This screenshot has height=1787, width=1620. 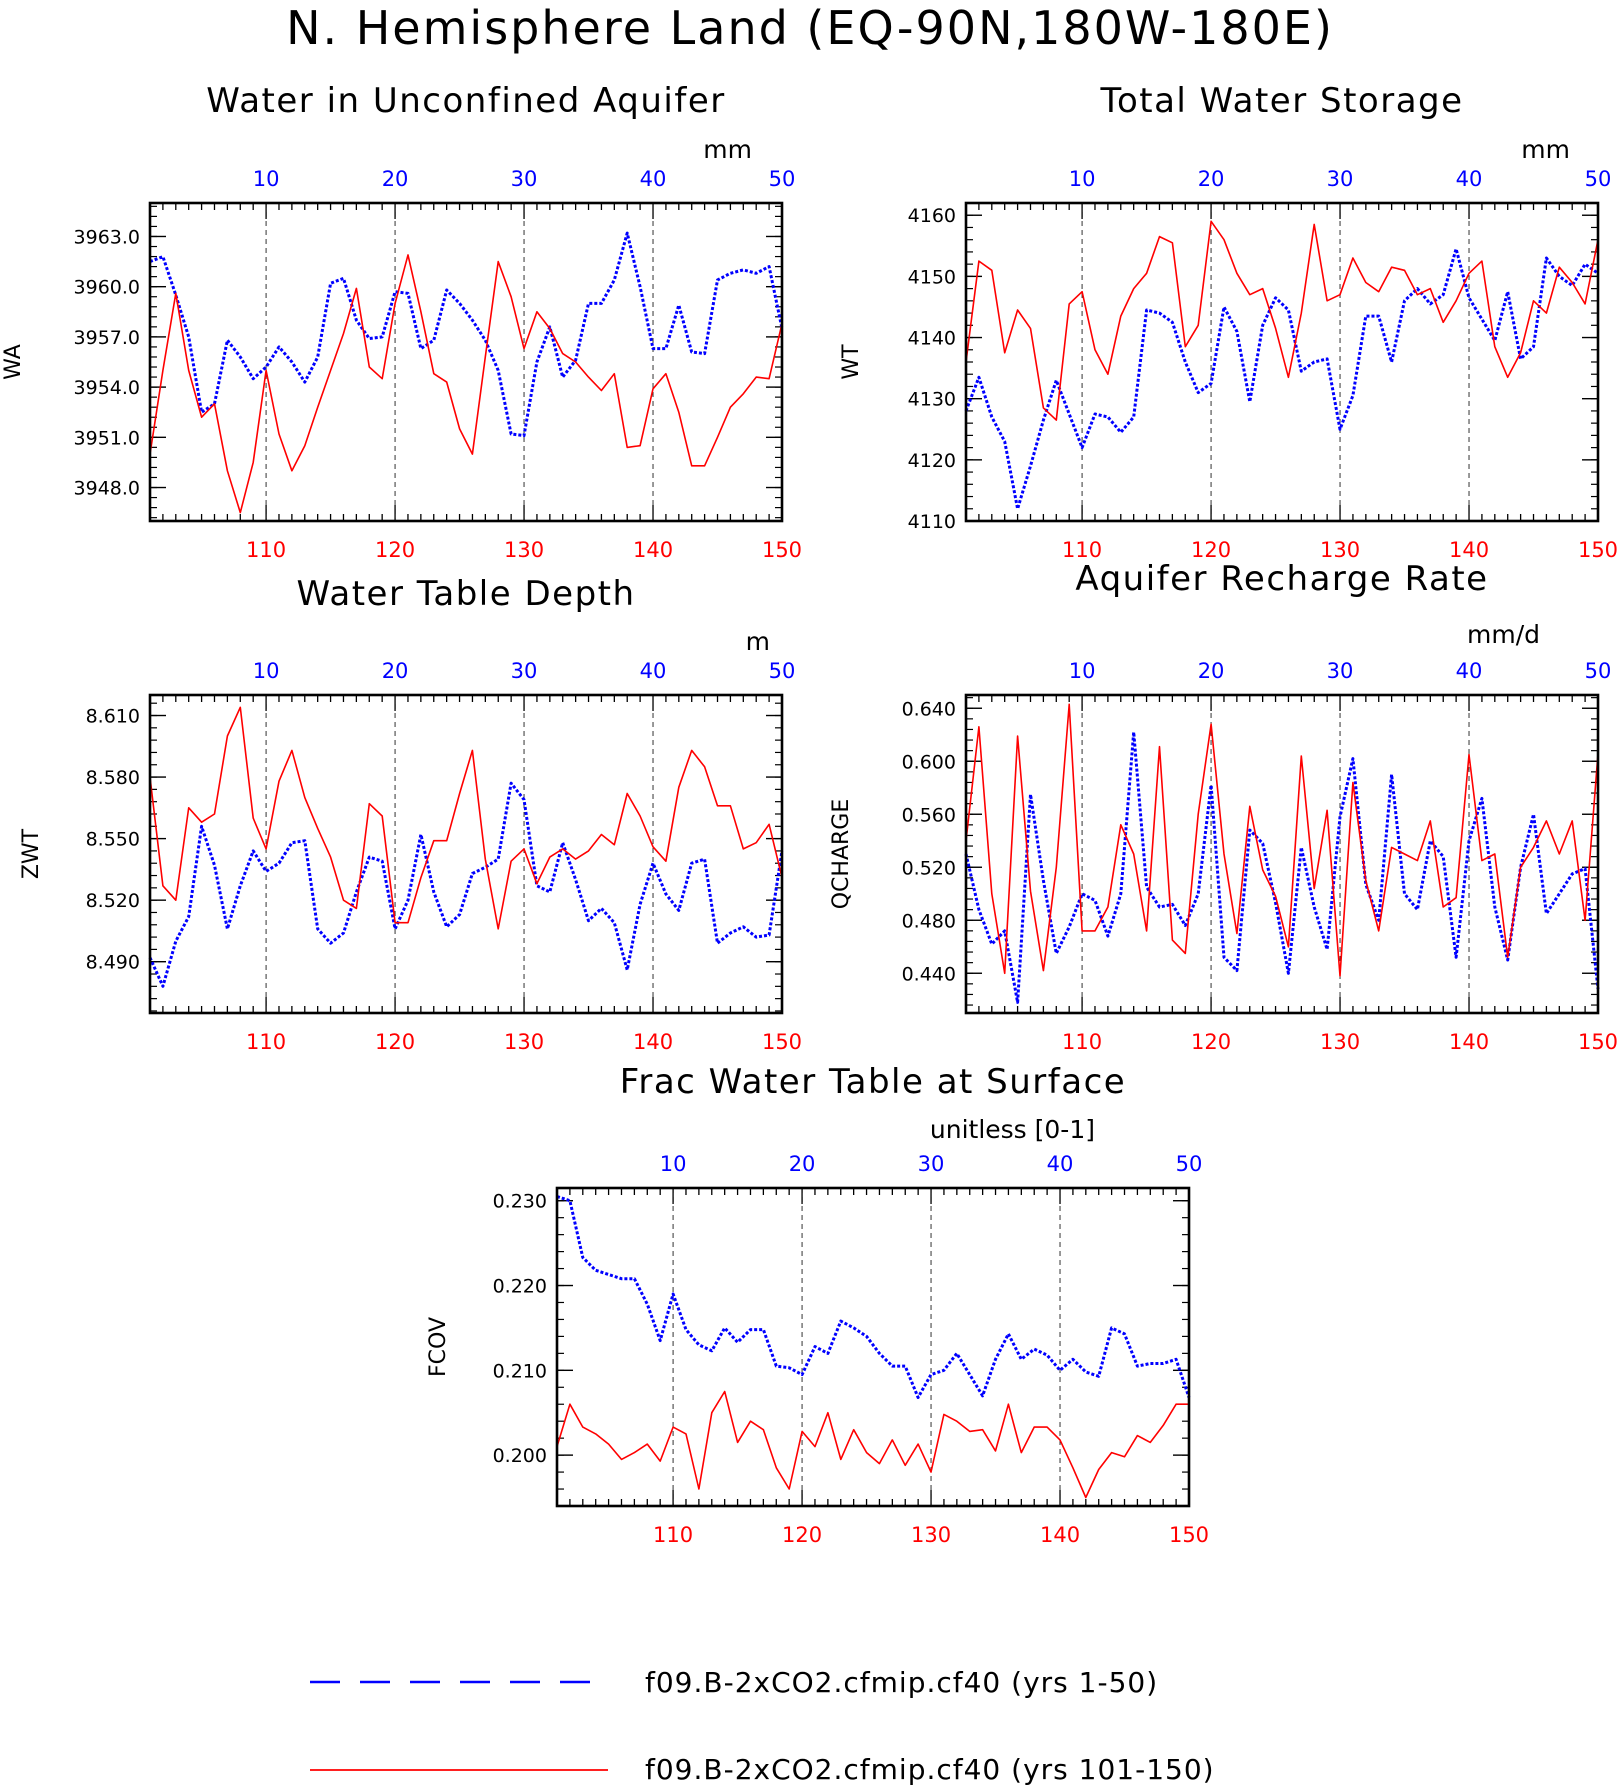 I want to click on y-tick-label: 8.610, so click(x=113, y=717).